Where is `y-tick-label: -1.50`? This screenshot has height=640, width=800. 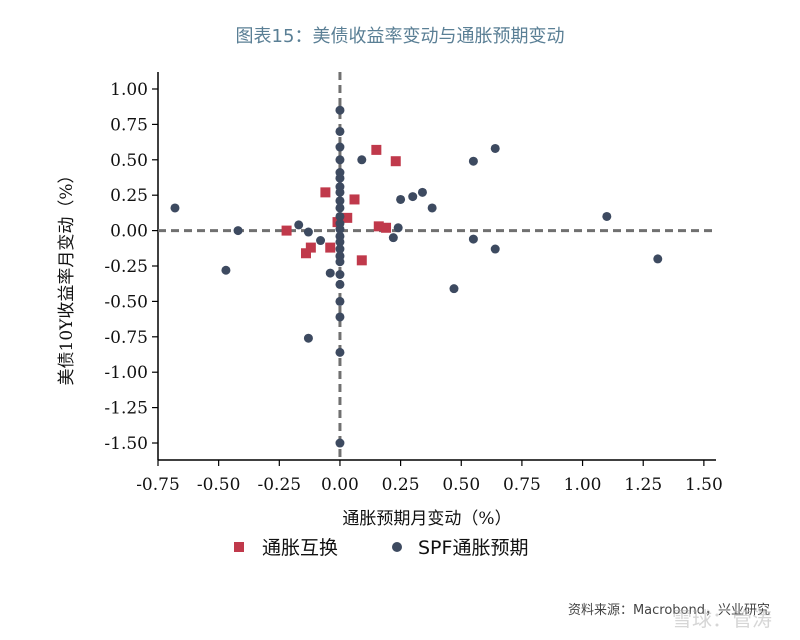 y-tick-label: -1.50 is located at coordinates (126, 444).